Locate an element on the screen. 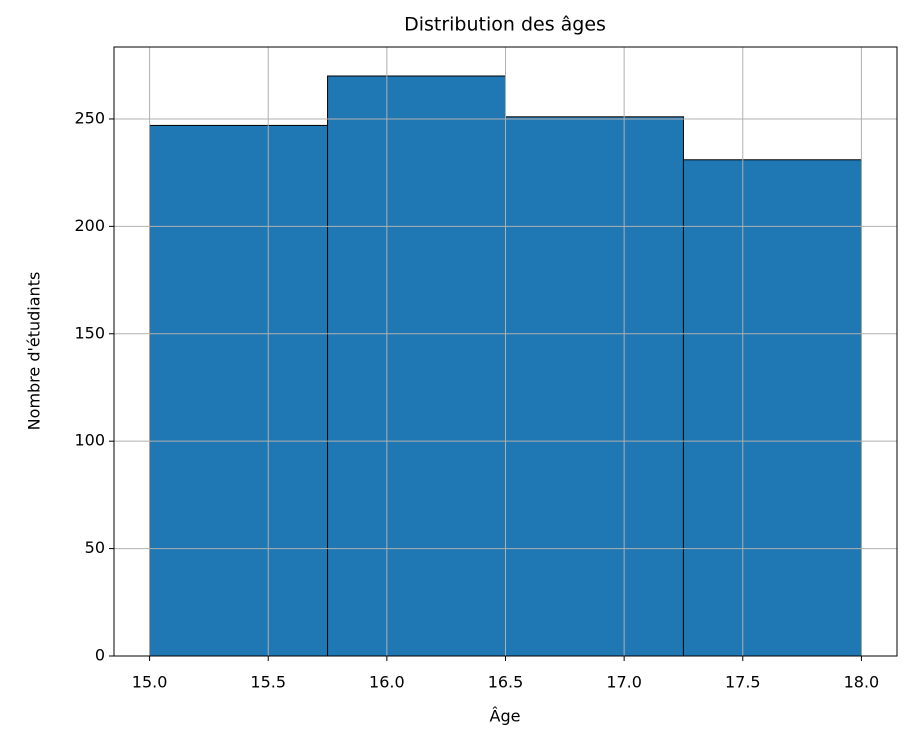  x-tick-label: 15.5 is located at coordinates (268, 682).